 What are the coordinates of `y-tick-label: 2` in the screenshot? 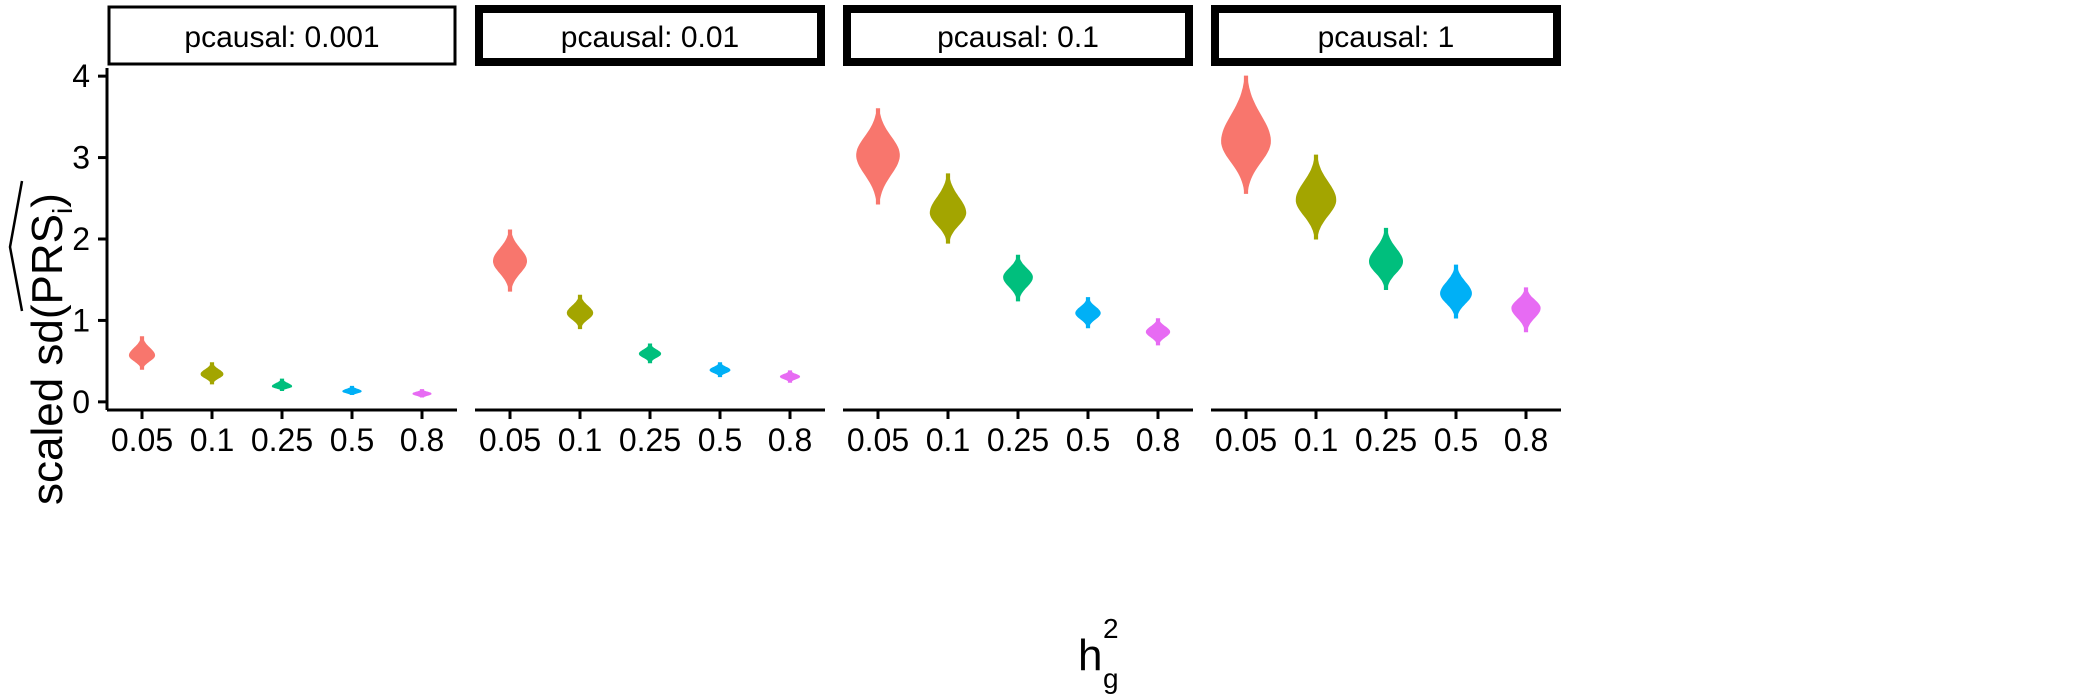 It's located at (81, 239).